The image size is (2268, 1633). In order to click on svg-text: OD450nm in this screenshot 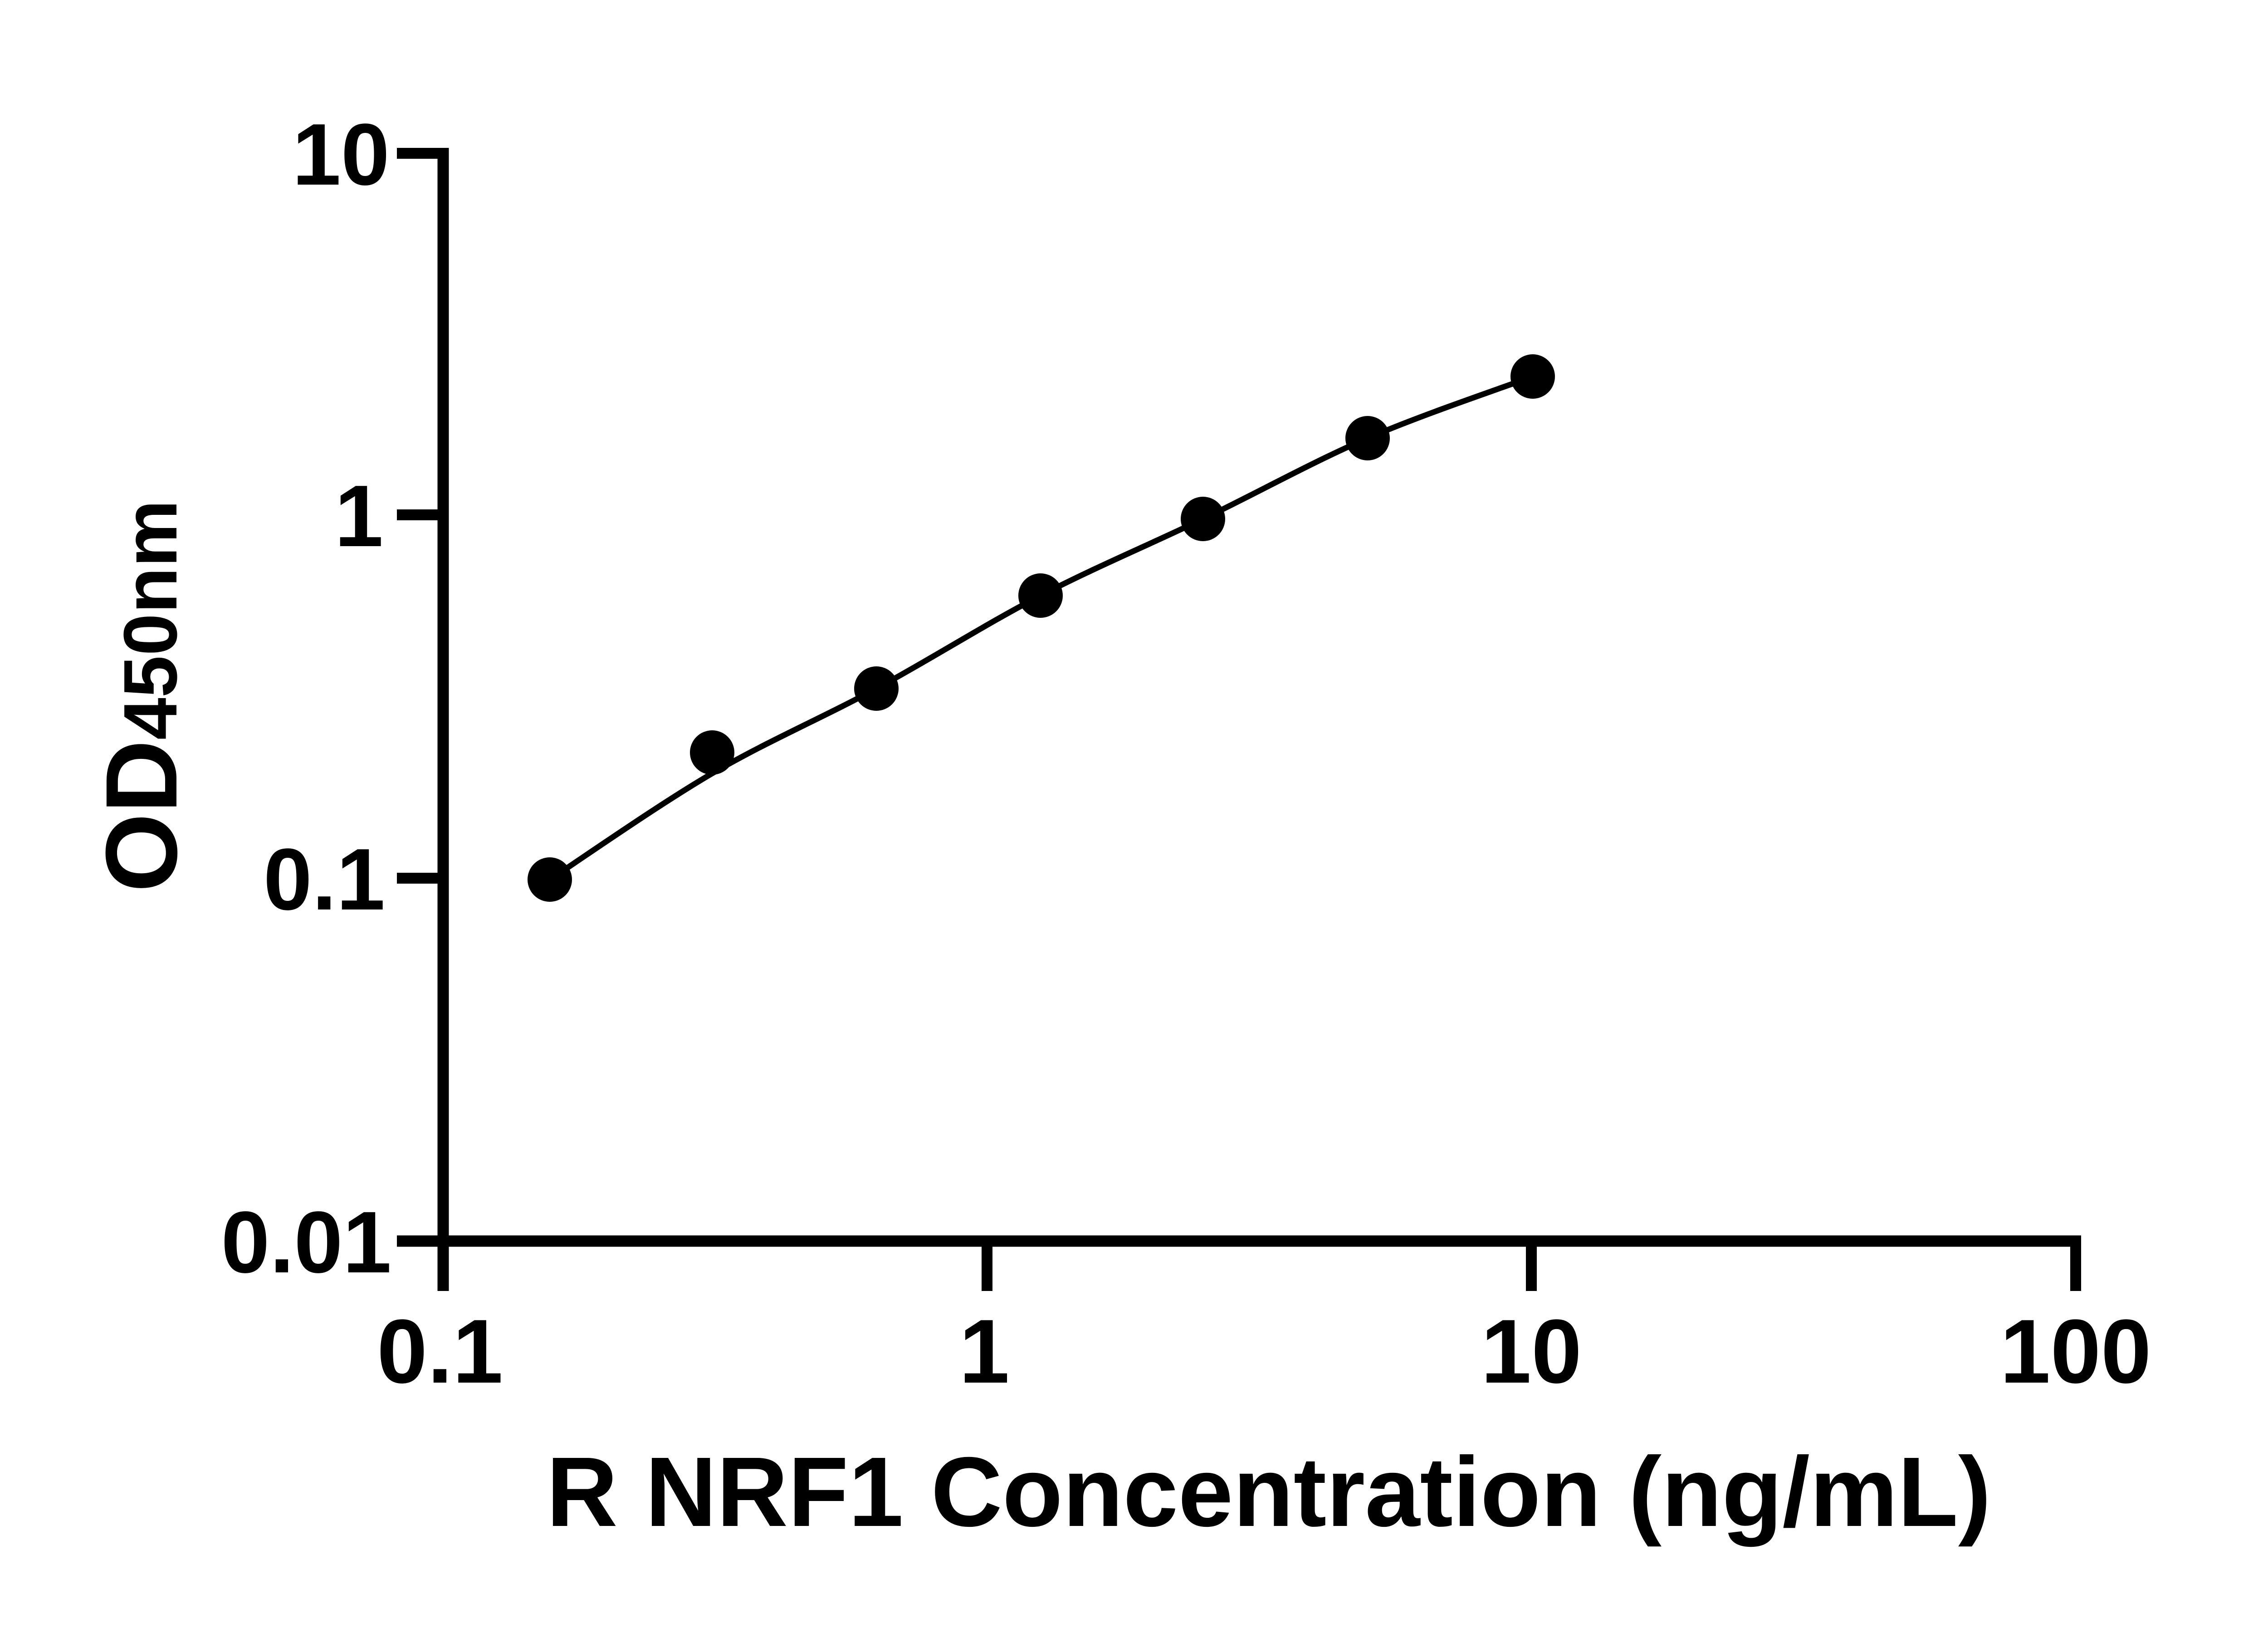, I will do `click(141, 696)`.